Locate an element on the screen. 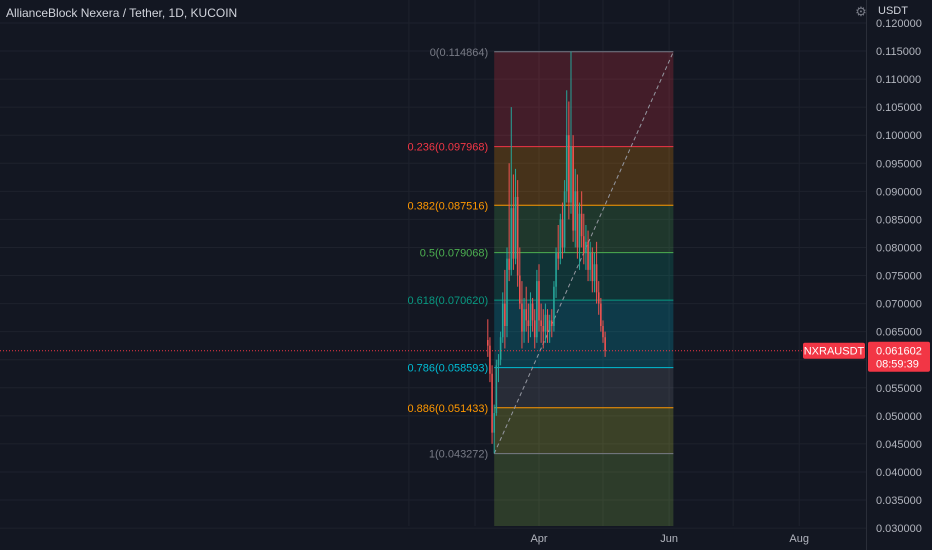 This screenshot has width=932, height=550. price-tick-label: 0.075000 is located at coordinates (899, 277).